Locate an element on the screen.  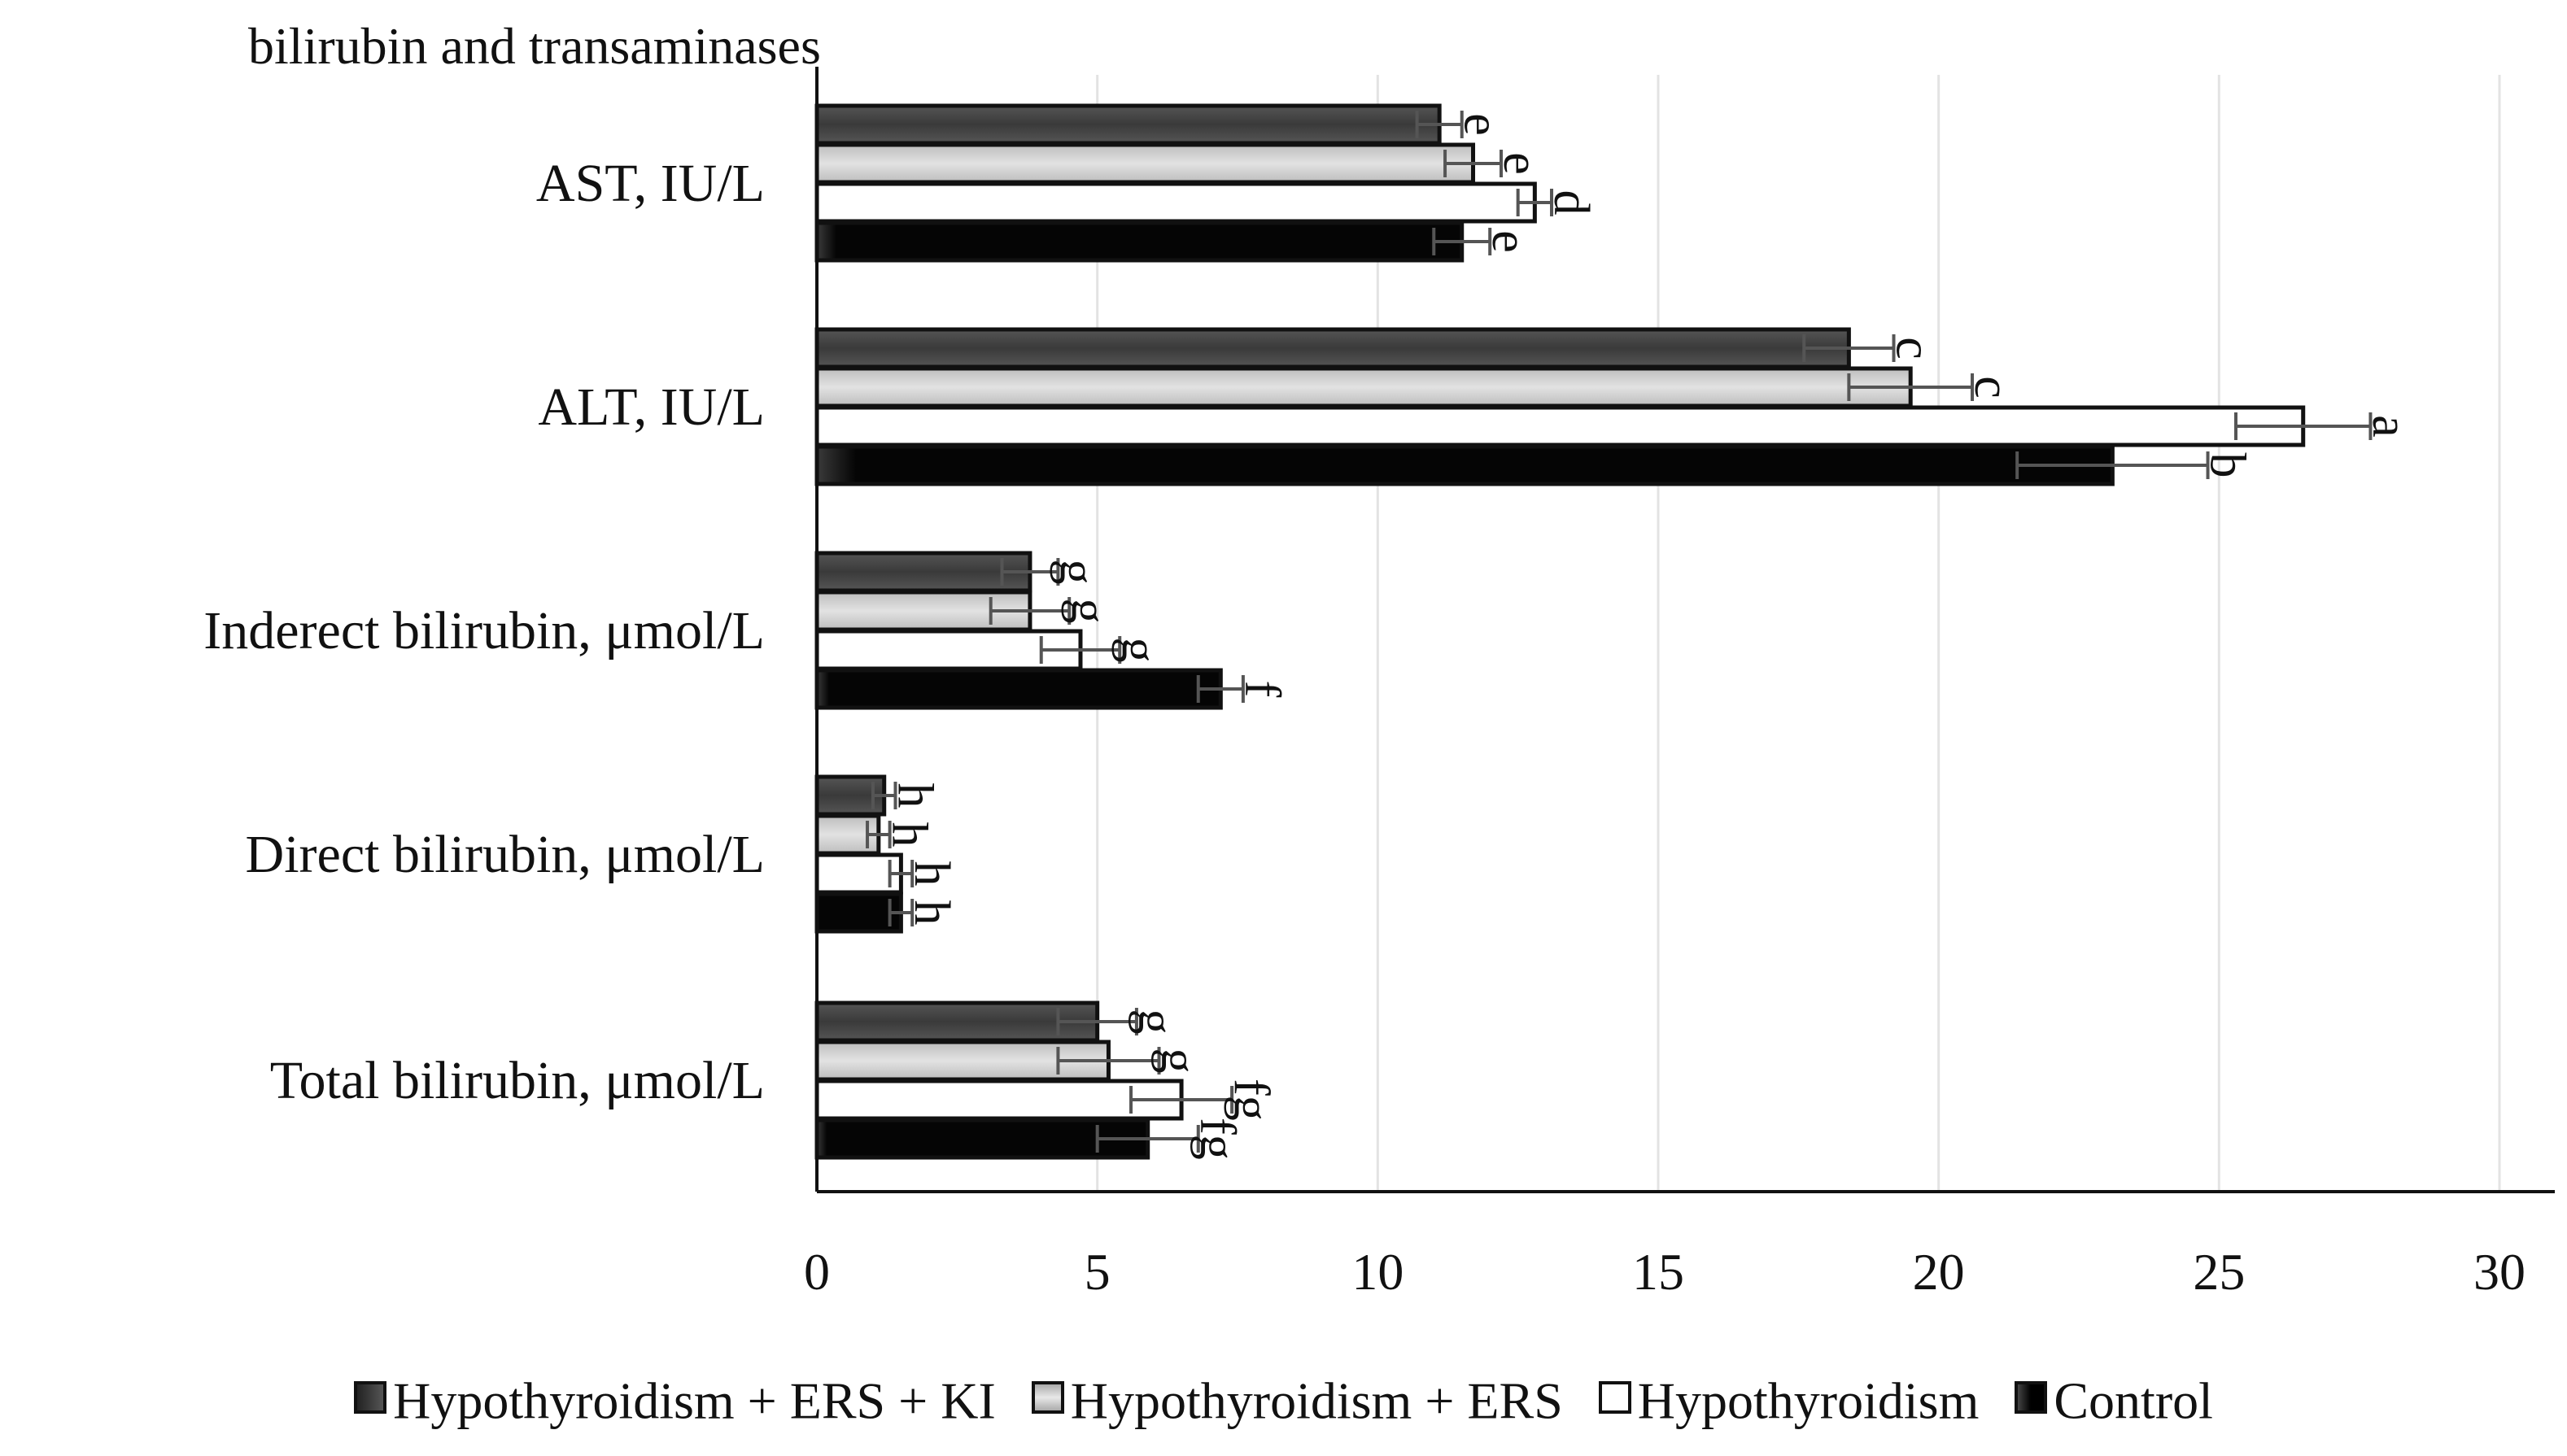
legend-item-hypothyroidism: Hypothyroidism is located at coordinates (1789, 1398).